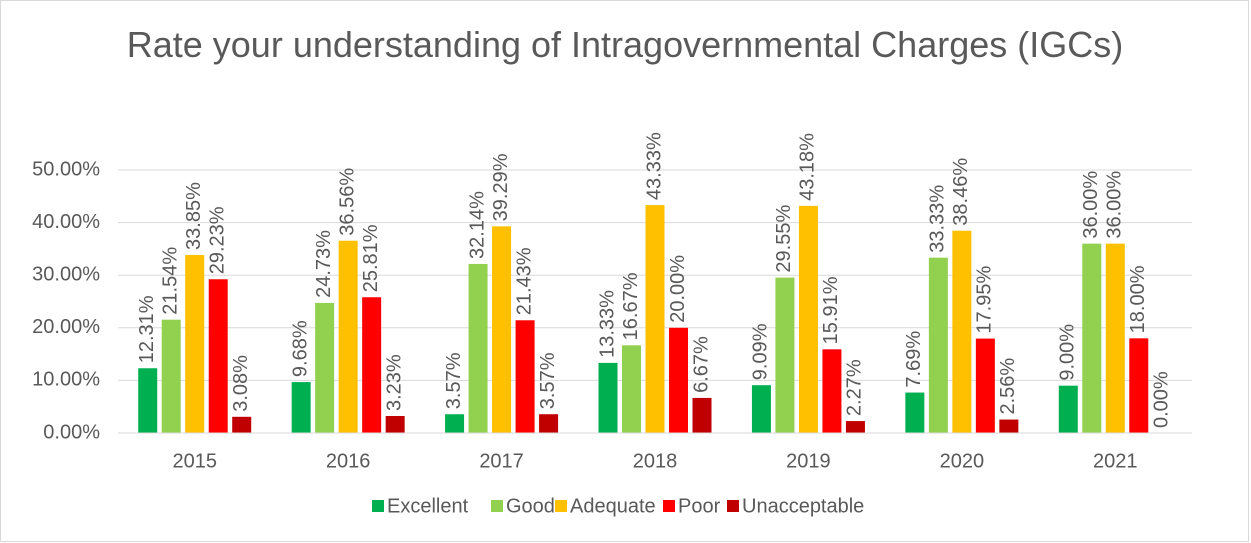  I want to click on data-label: 33.33%, so click(938, 219).